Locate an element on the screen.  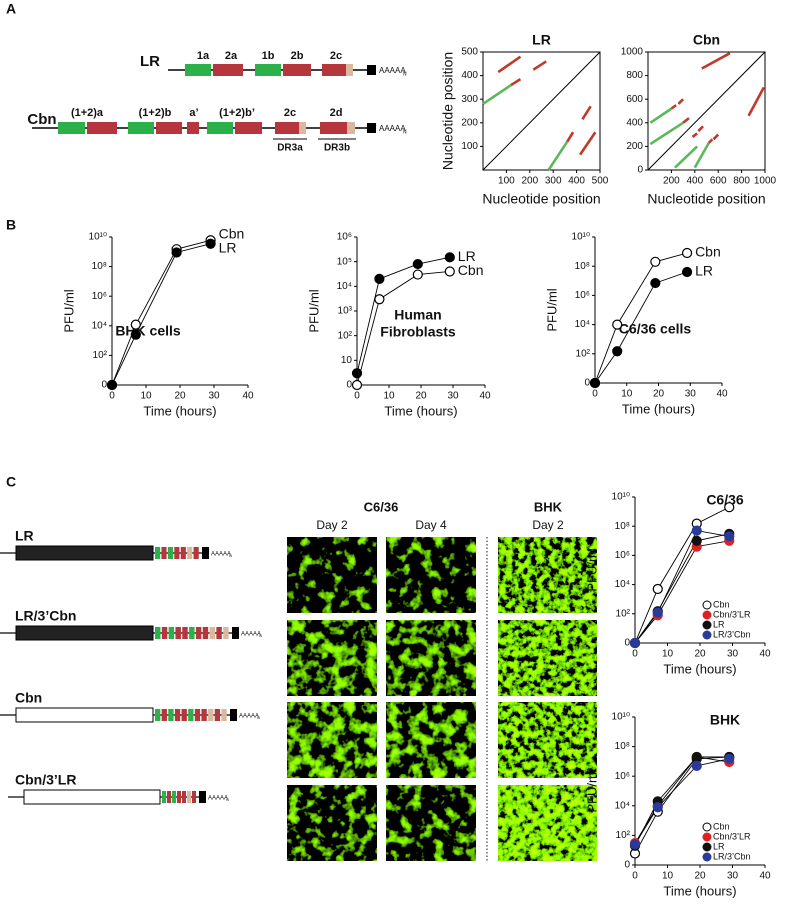
poly-a: AAAAA is located at coordinates (251, 635).